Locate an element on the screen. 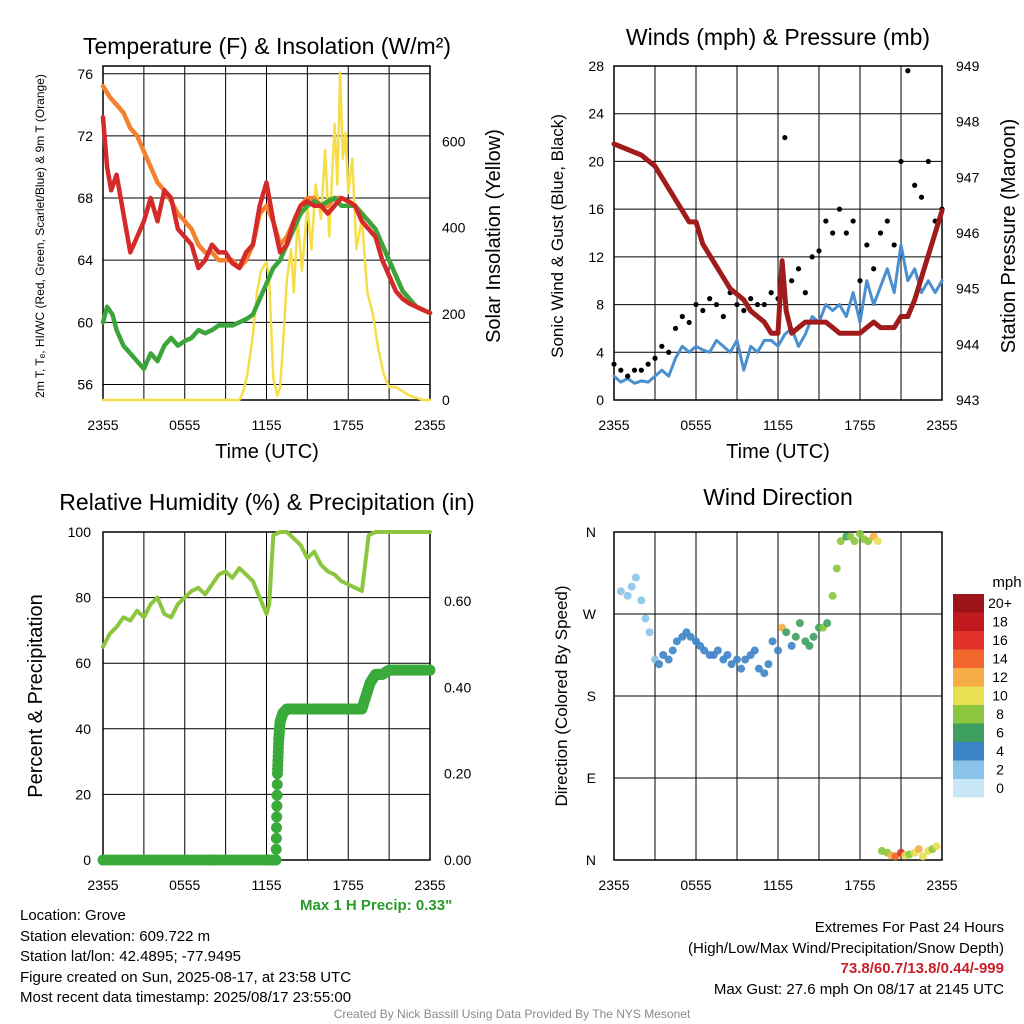  extremes-values: 73.8/60.7/13.8/0.44/-999 is located at coordinates (922, 968).